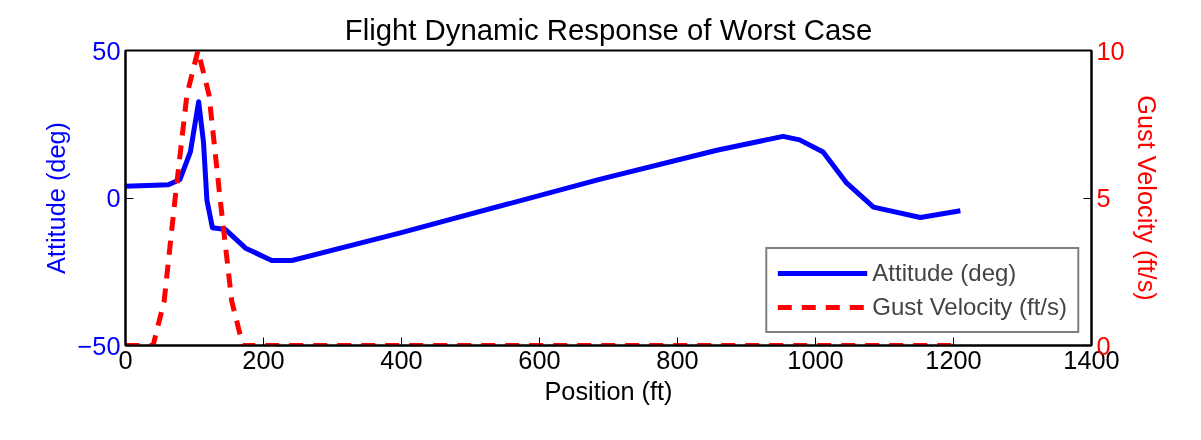 This screenshot has width=1201, height=440. What do you see at coordinates (944, 273) in the screenshot?
I see `legend-label: Attitude (deg)` at bounding box center [944, 273].